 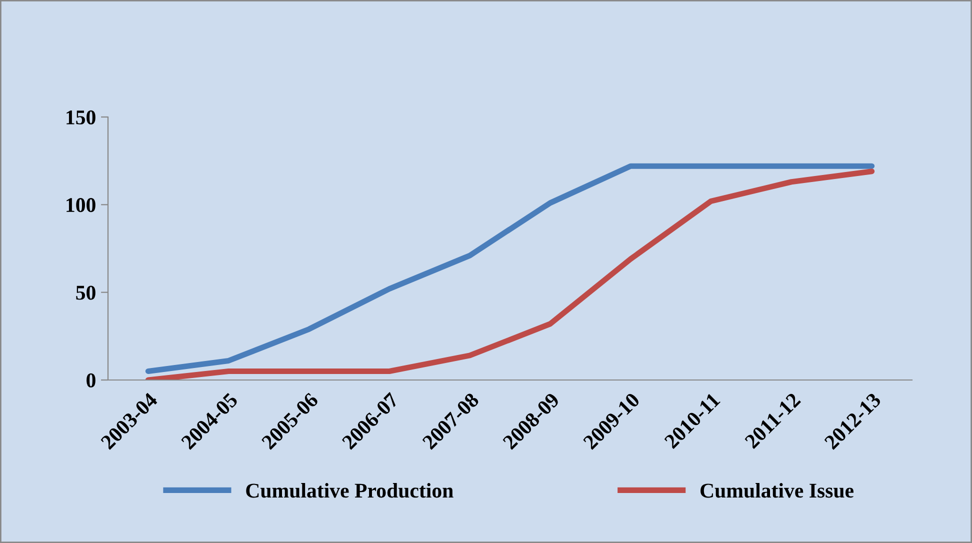 I want to click on legend-label: Cumulative Production, so click(x=350, y=490).